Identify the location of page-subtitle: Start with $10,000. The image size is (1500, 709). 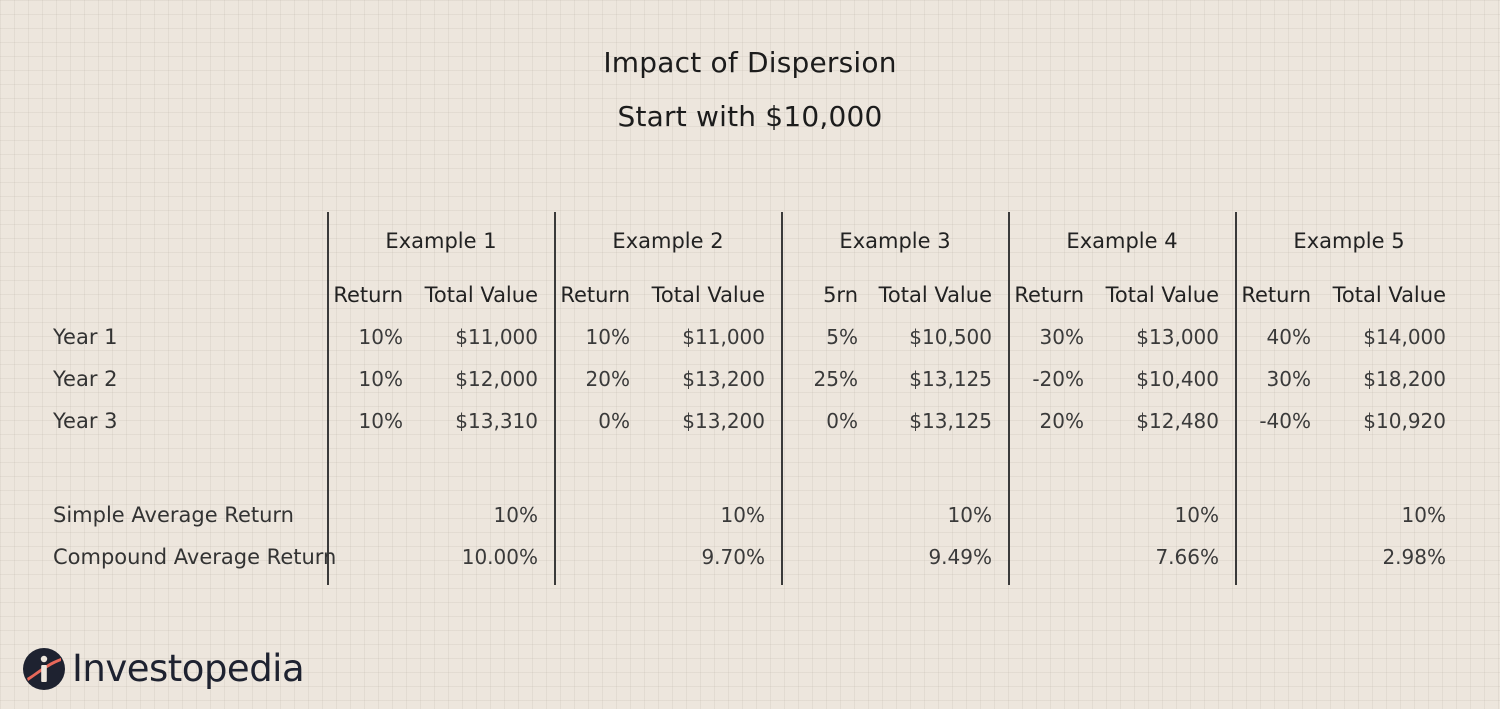
(750, 116).